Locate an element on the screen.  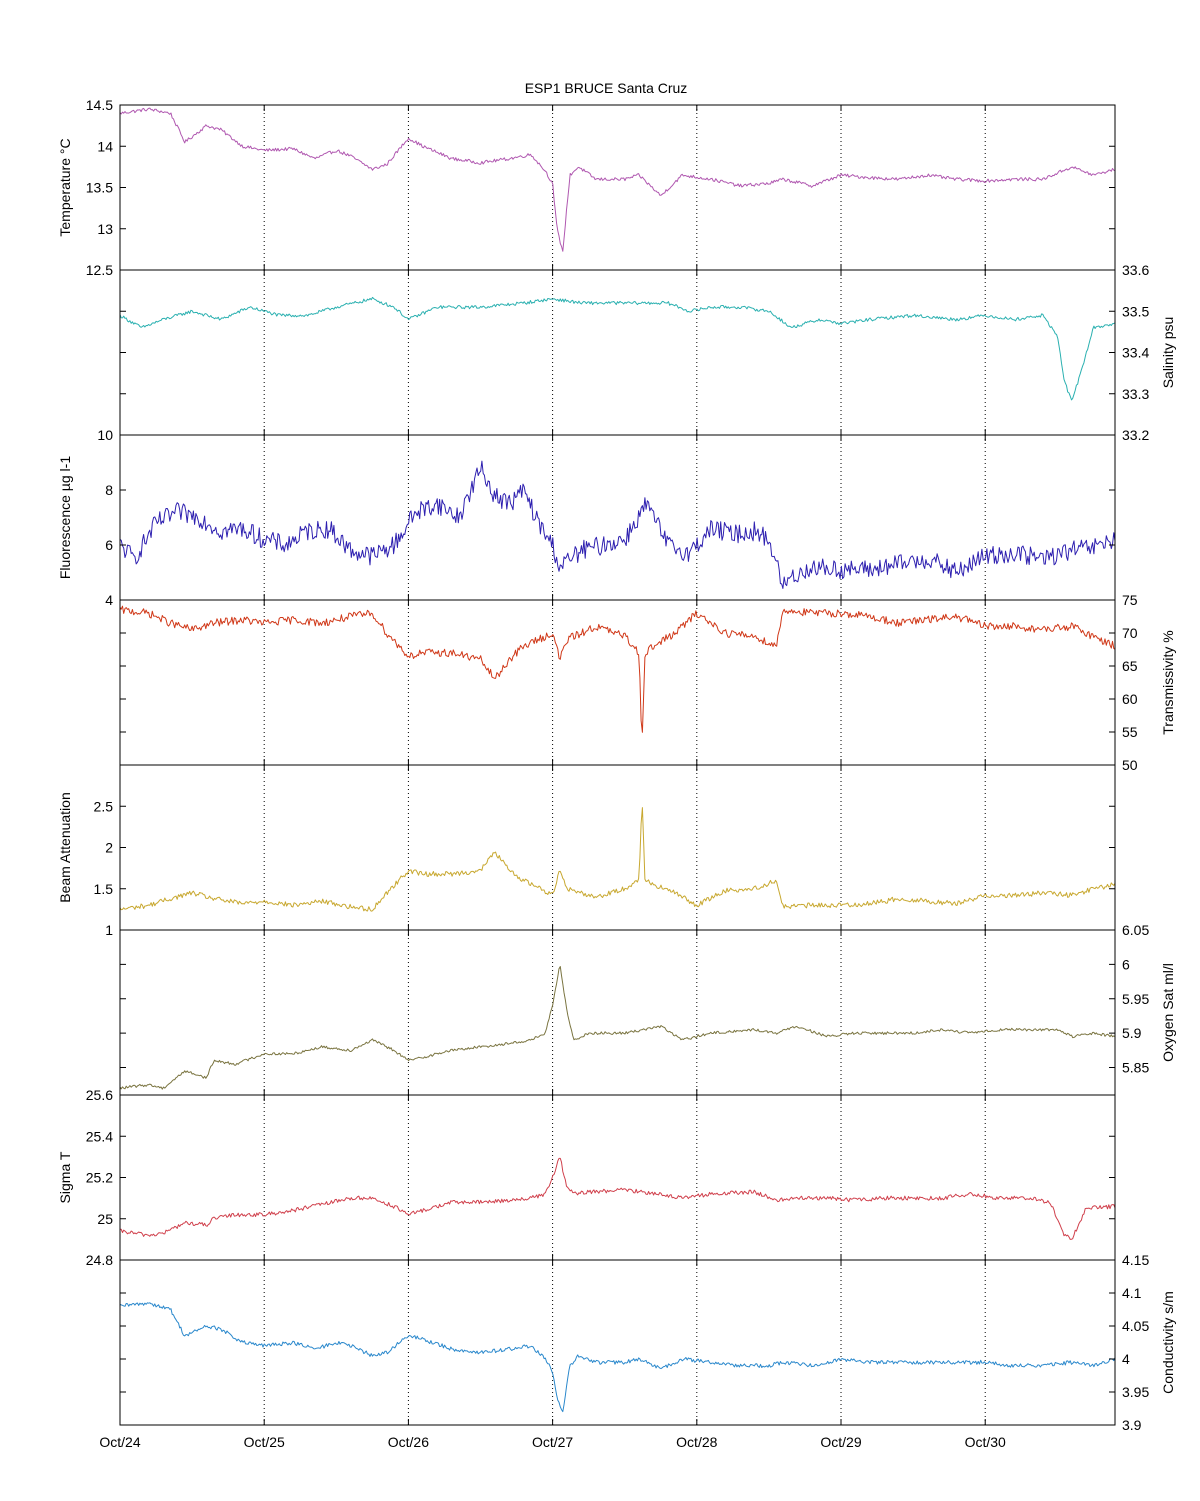
y-tick-label: 33.5 is located at coordinates (1135, 311).